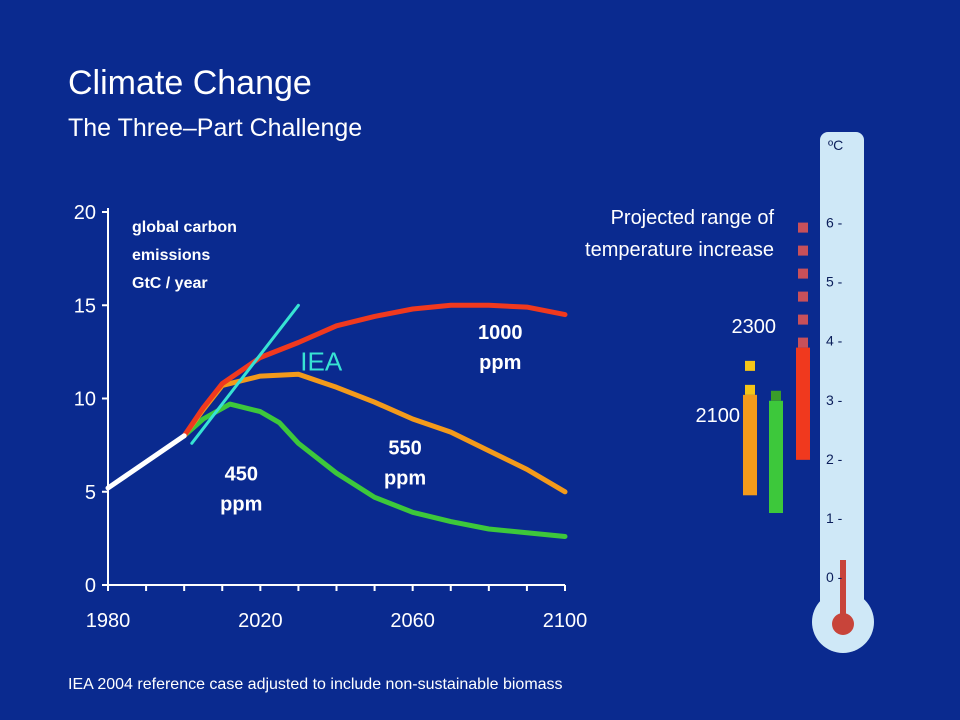 The width and height of the screenshot is (960, 720). I want to click on emissions-axis-label-line: emissions, so click(171, 255).